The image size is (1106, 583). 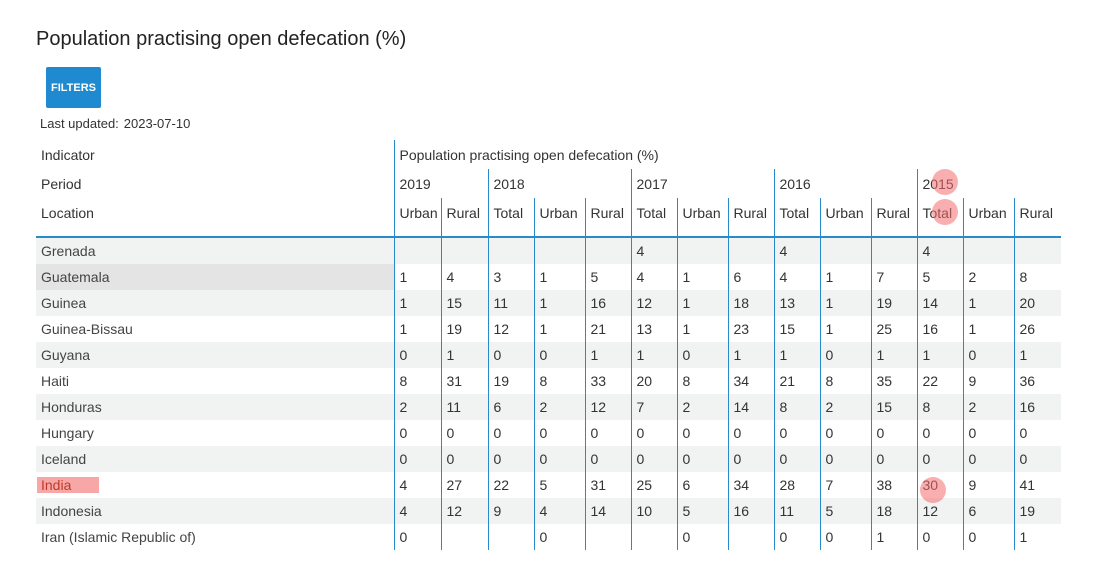 I want to click on table-cell: 13, so click(x=796, y=303).